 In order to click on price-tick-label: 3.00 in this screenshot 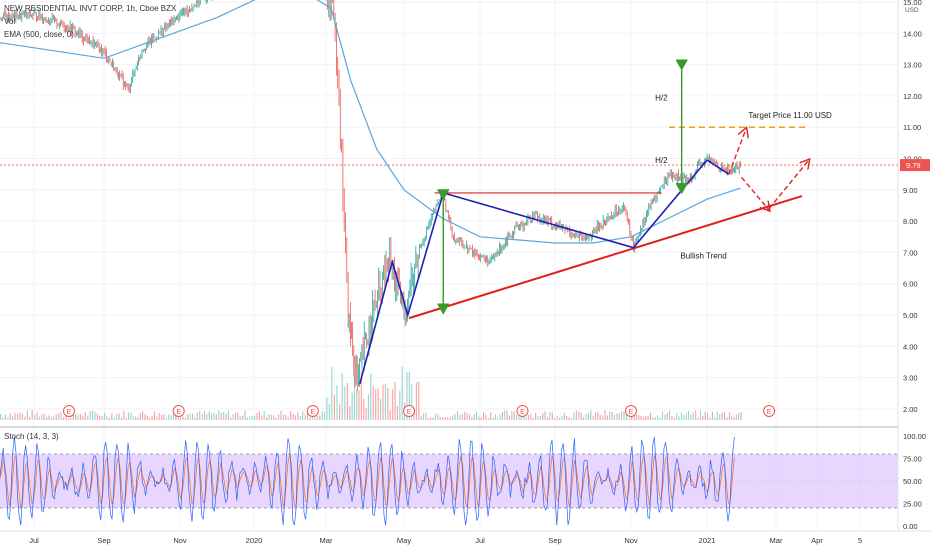, I will do `click(910, 378)`.